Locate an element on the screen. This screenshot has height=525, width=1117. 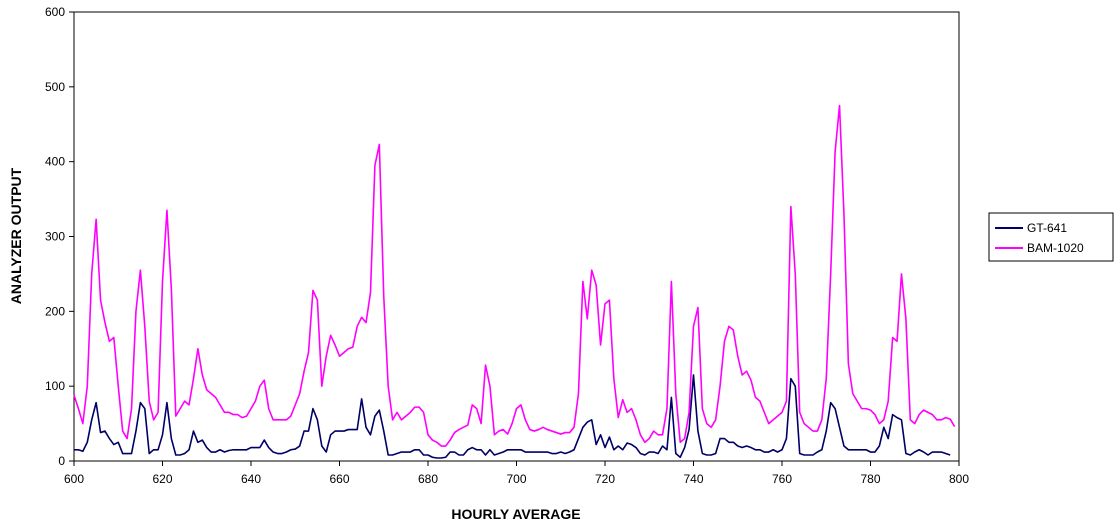
x-tick-label: 760 is located at coordinates (782, 479).